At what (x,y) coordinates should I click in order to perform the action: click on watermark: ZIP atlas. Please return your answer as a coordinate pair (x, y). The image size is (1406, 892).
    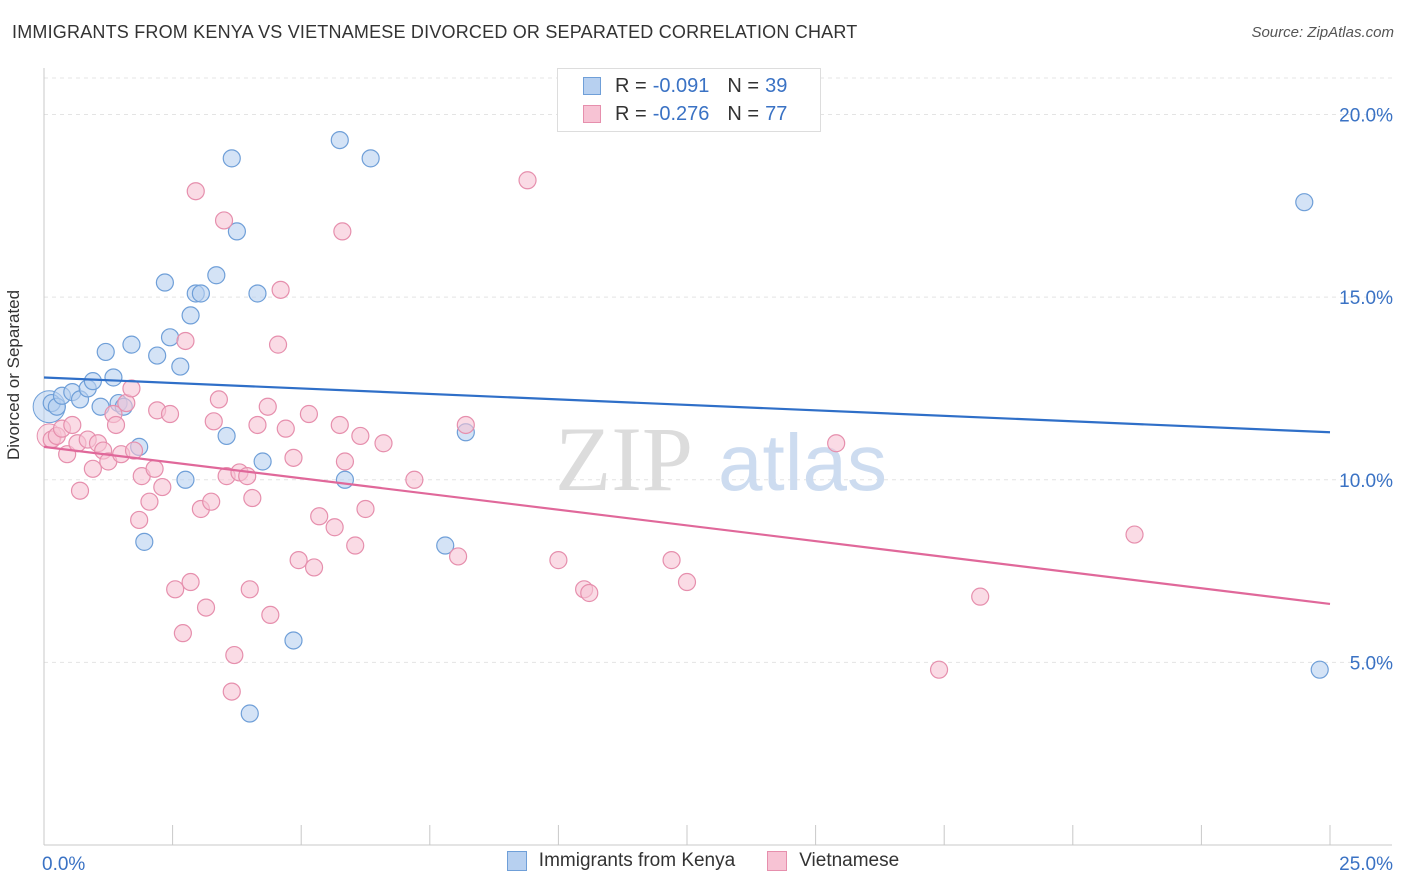
    Looking at the image, I should click on (721, 459).